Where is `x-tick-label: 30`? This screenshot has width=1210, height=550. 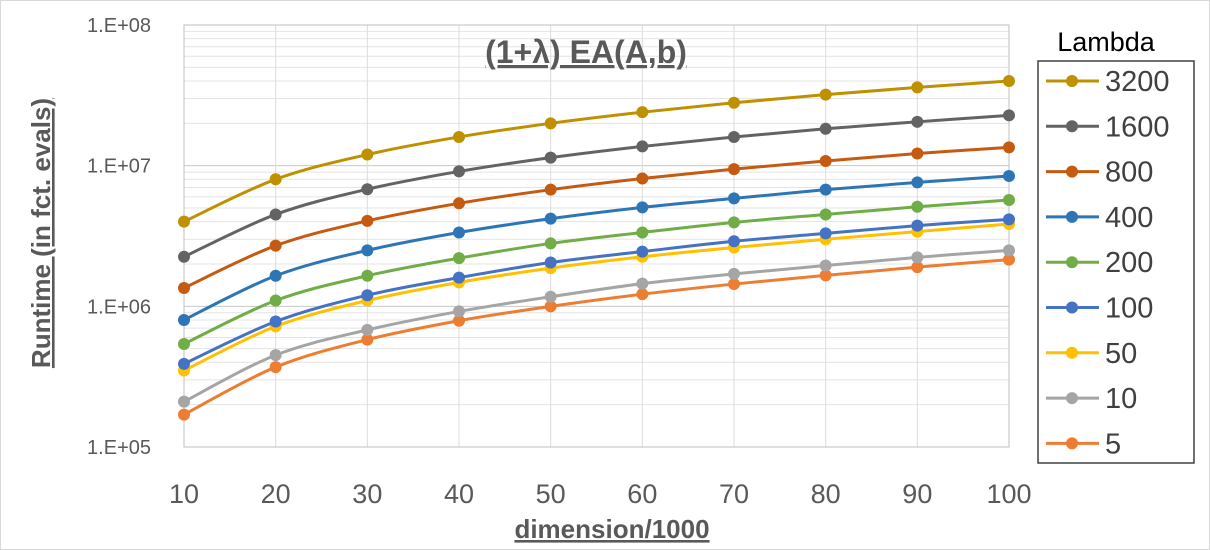
x-tick-label: 30 is located at coordinates (367, 494).